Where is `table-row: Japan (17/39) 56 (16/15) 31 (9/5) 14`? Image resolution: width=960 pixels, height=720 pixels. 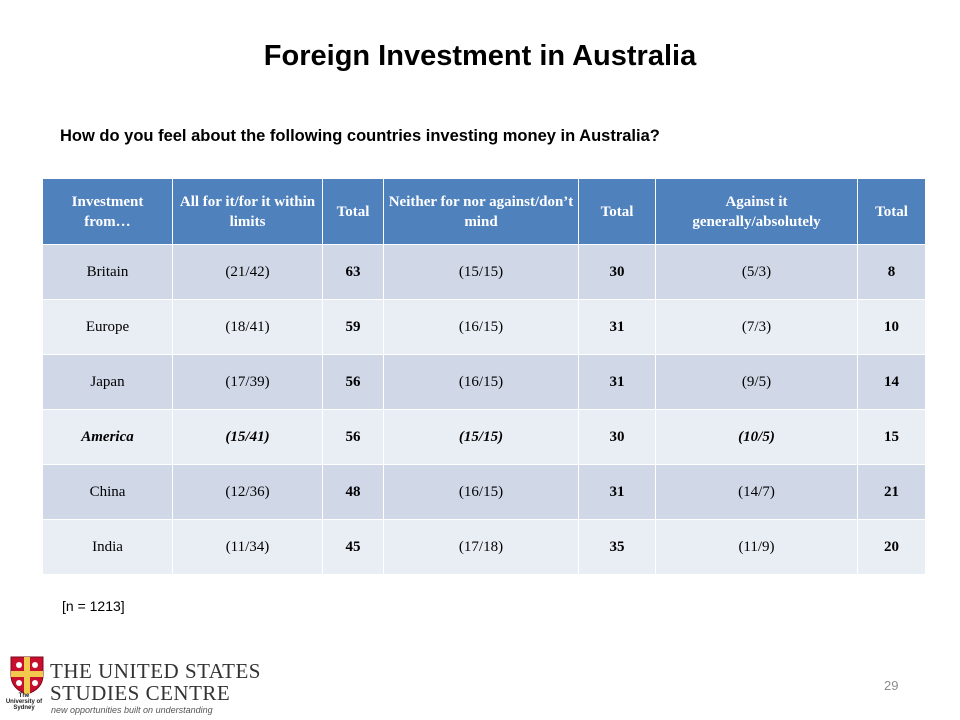
table-row: Japan (17/39) 56 (16/15) 31 (9/5) 14 is located at coordinates (484, 382).